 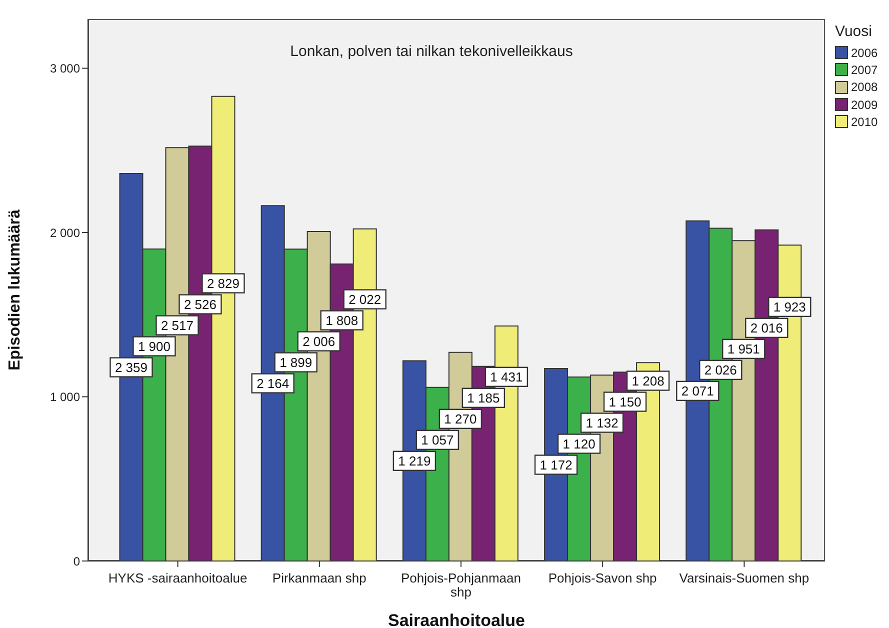 I want to click on data-label: 2 517, so click(x=177, y=325).